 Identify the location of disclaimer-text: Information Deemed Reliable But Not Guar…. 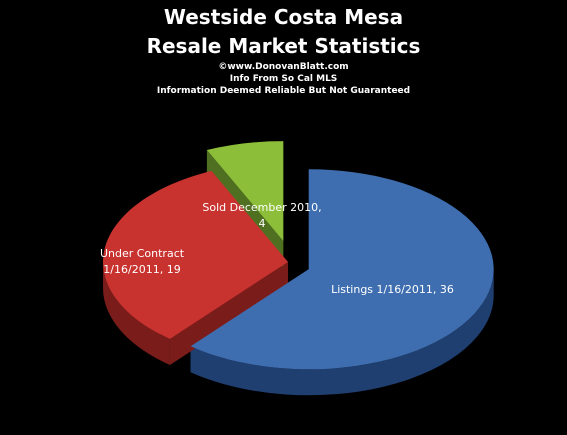
(283, 91).